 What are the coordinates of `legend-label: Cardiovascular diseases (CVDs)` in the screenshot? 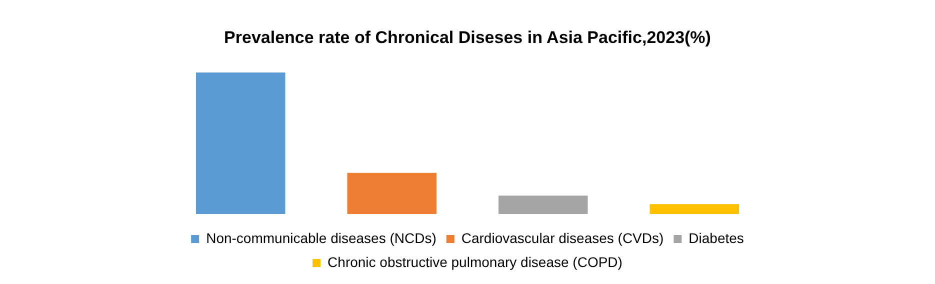 It's located at (562, 238).